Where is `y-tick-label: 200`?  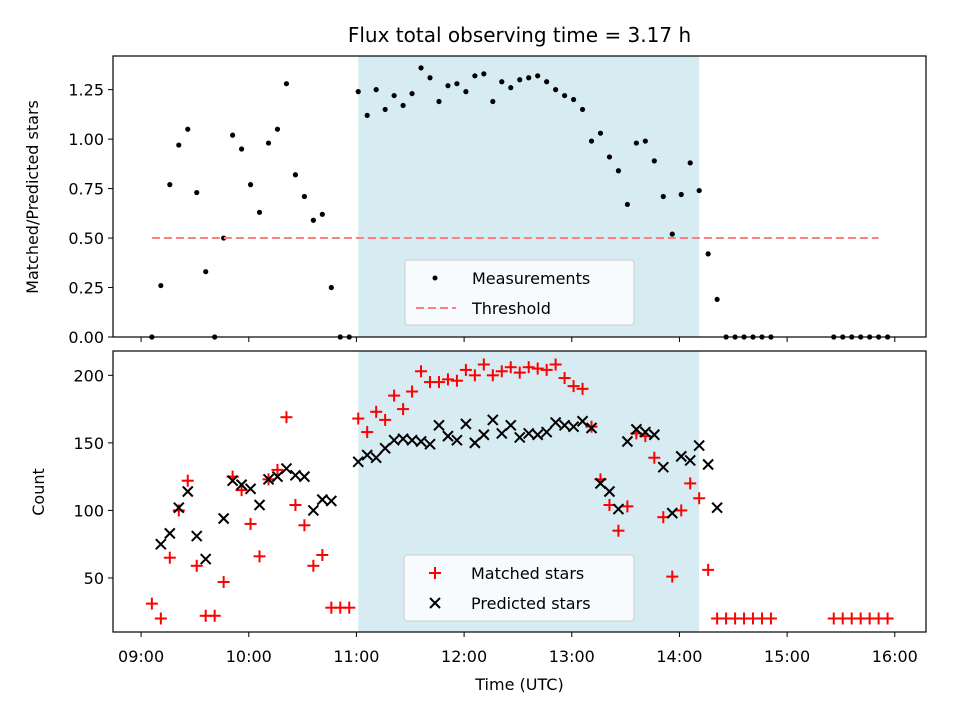
y-tick-label: 200 is located at coordinates (88, 375).